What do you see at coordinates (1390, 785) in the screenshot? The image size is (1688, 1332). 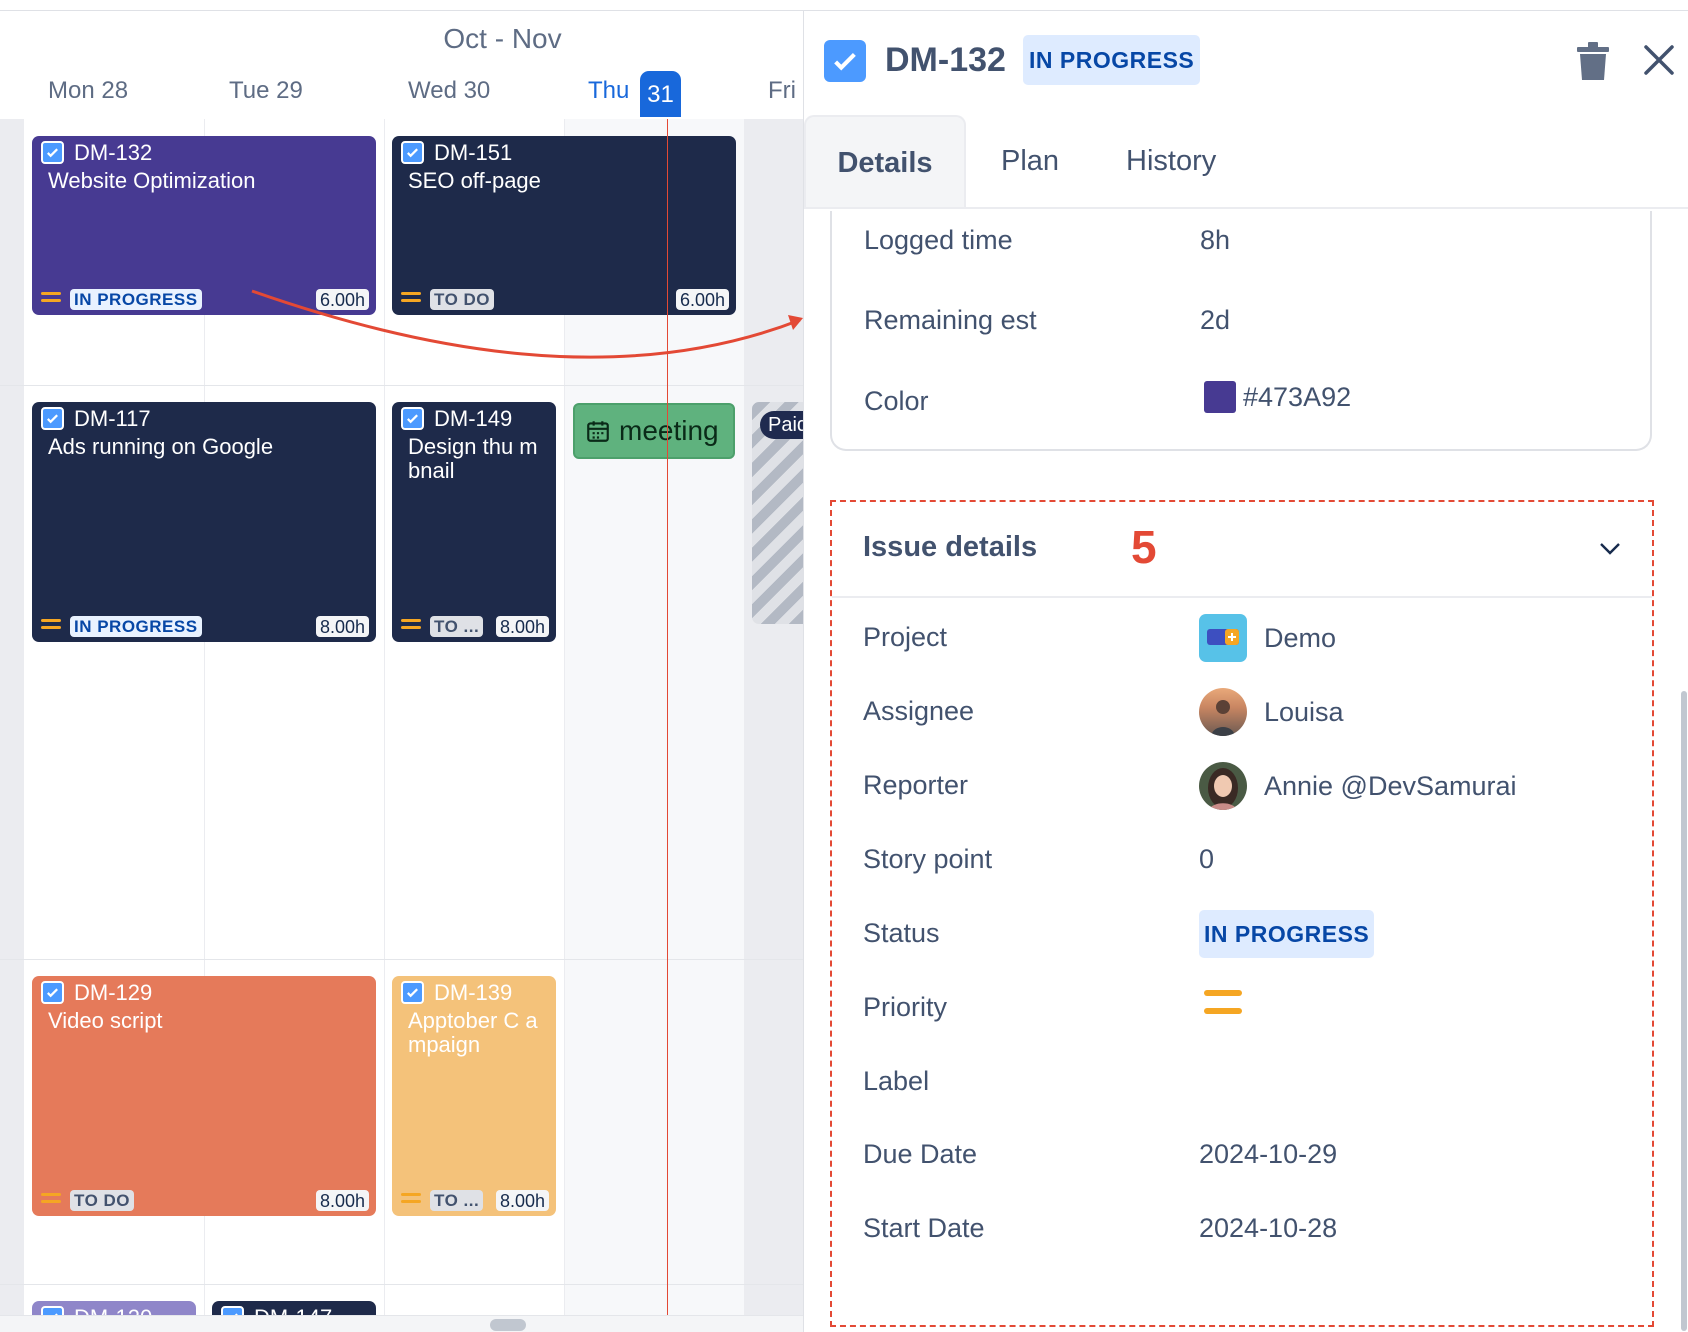 I see `reporter-name: Annie @DevSamurai` at bounding box center [1390, 785].